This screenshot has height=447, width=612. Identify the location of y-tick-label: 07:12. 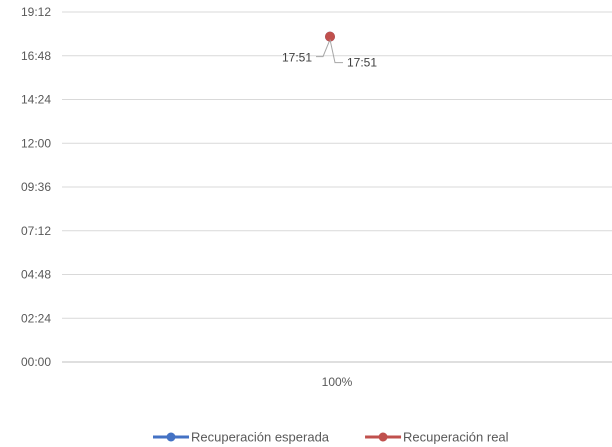
(36, 231).